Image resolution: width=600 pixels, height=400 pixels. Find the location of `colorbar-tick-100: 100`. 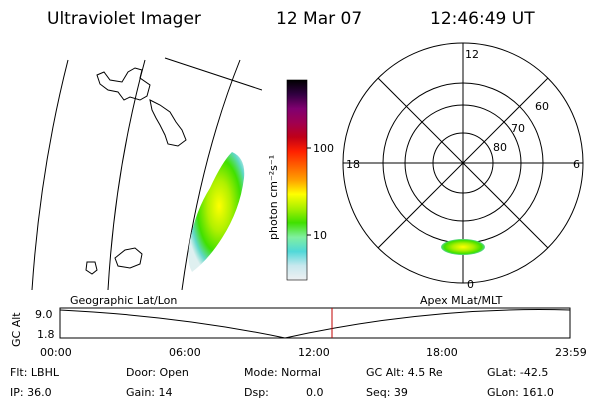

colorbar-tick-100: 100 is located at coordinates (323, 148).